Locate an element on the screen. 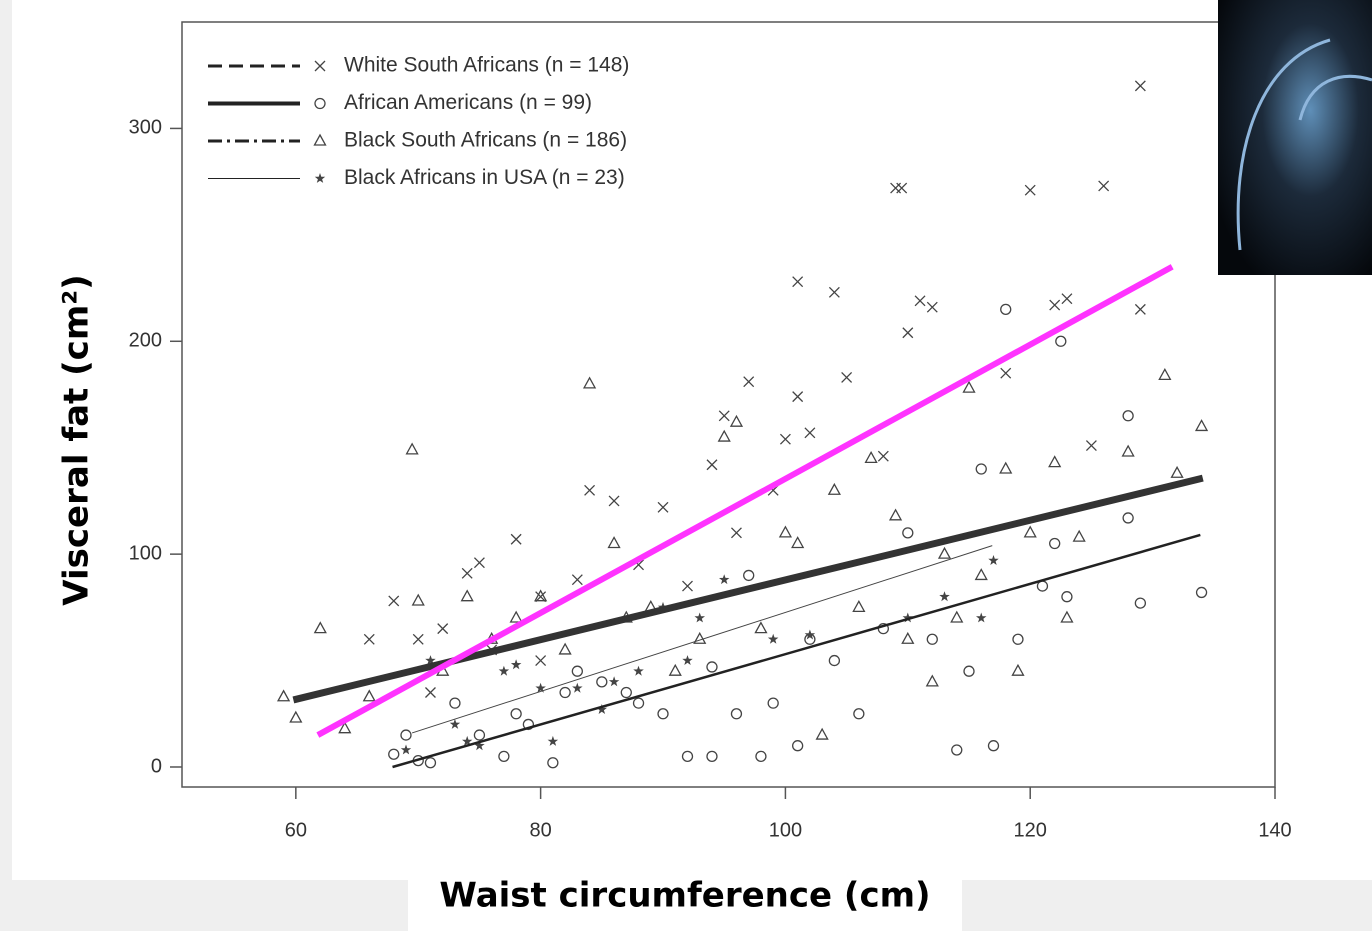 Image resolution: width=1372 pixels, height=931 pixels. legend-label: Black South Africans (n = 186) is located at coordinates (485, 140).